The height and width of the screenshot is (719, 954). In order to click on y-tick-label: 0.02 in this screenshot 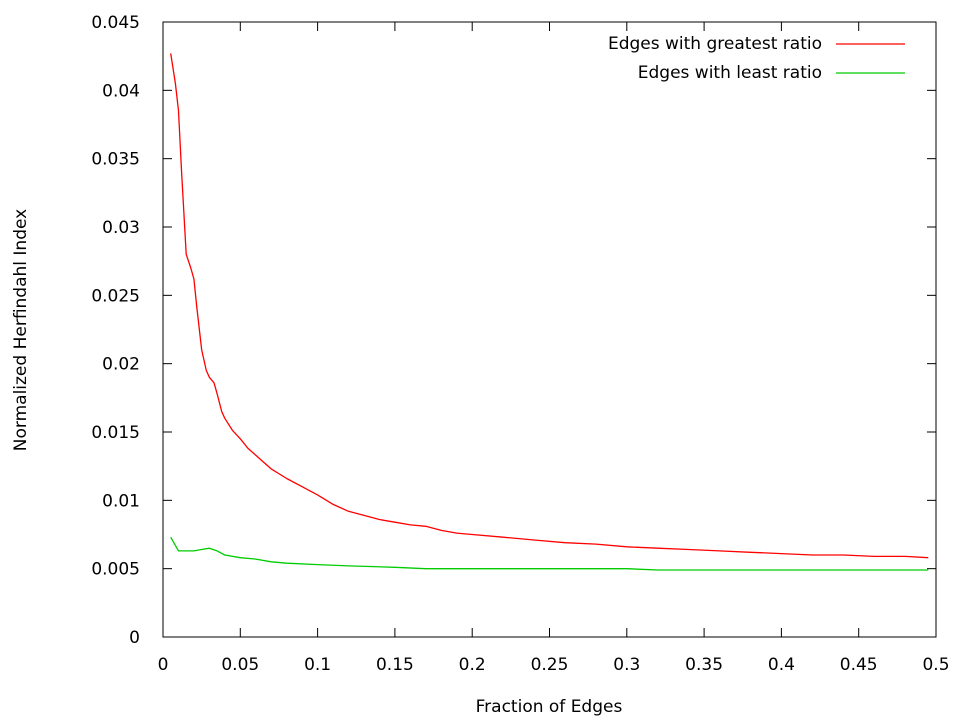, I will do `click(121, 365)`.